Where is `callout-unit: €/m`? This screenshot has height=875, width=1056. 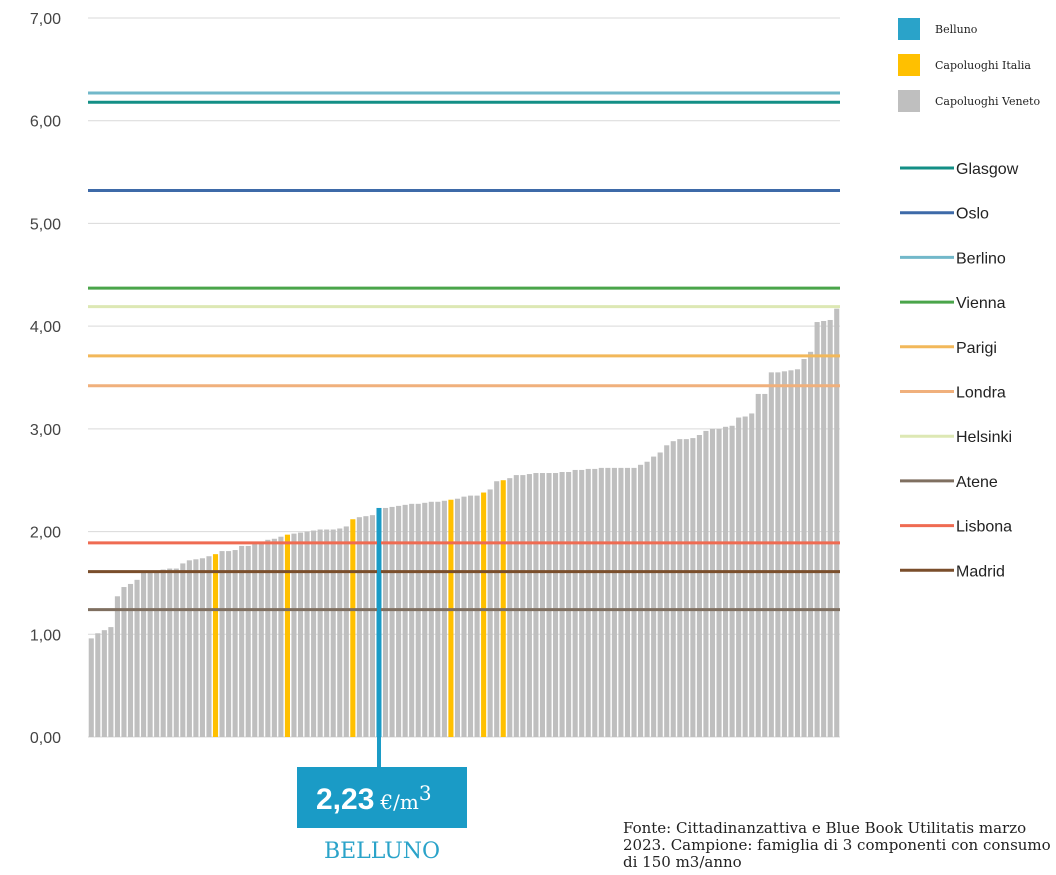 callout-unit: €/m is located at coordinates (398, 802).